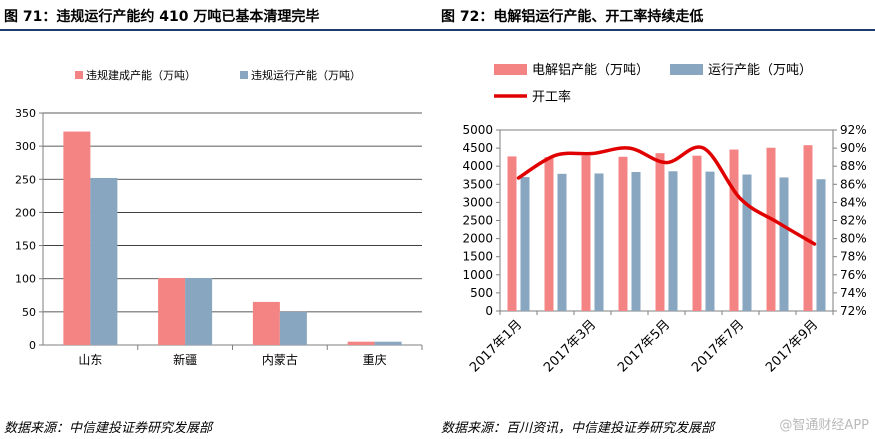  What do you see at coordinates (25, 179) in the screenshot?
I see `y-tick-label: 250` at bounding box center [25, 179].